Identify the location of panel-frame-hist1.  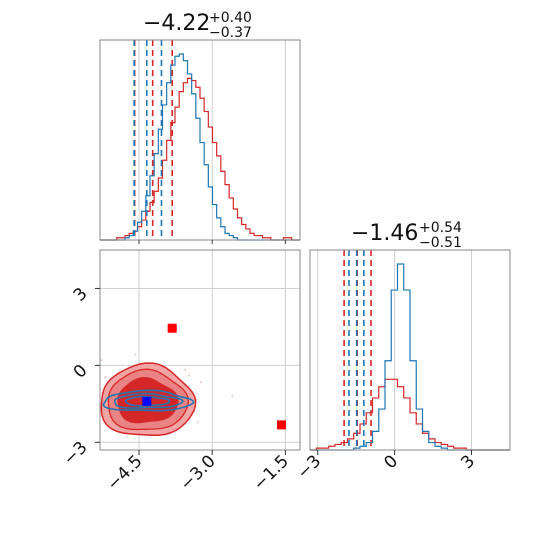
(200, 140).